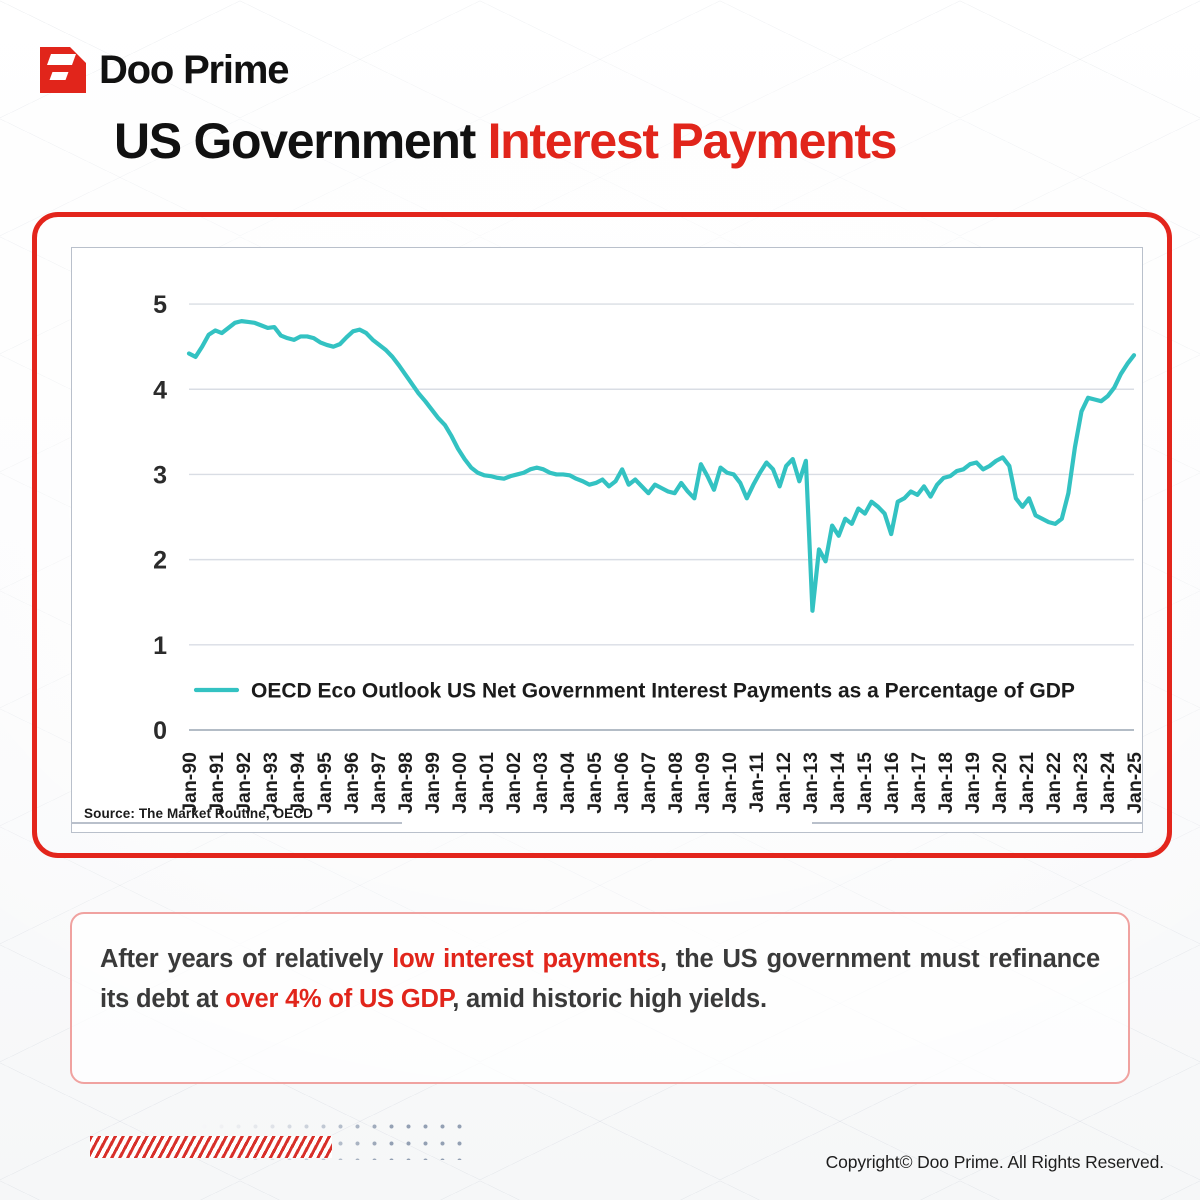 This screenshot has height=1200, width=1200. I want to click on svg-text: Jan-00, so click(460, 783).